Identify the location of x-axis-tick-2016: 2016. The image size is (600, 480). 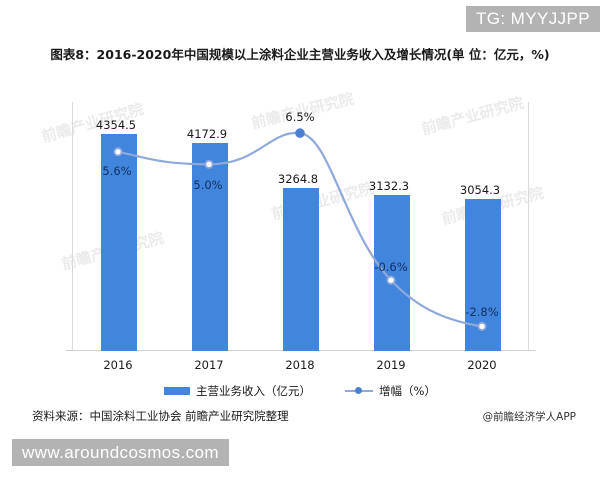
(118, 365).